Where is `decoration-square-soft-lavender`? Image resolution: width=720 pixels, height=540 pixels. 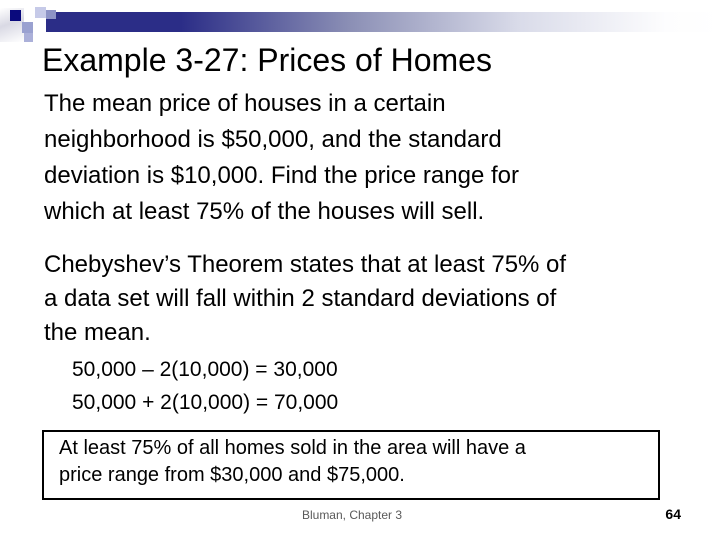 decoration-square-soft-lavender is located at coordinates (28, 37).